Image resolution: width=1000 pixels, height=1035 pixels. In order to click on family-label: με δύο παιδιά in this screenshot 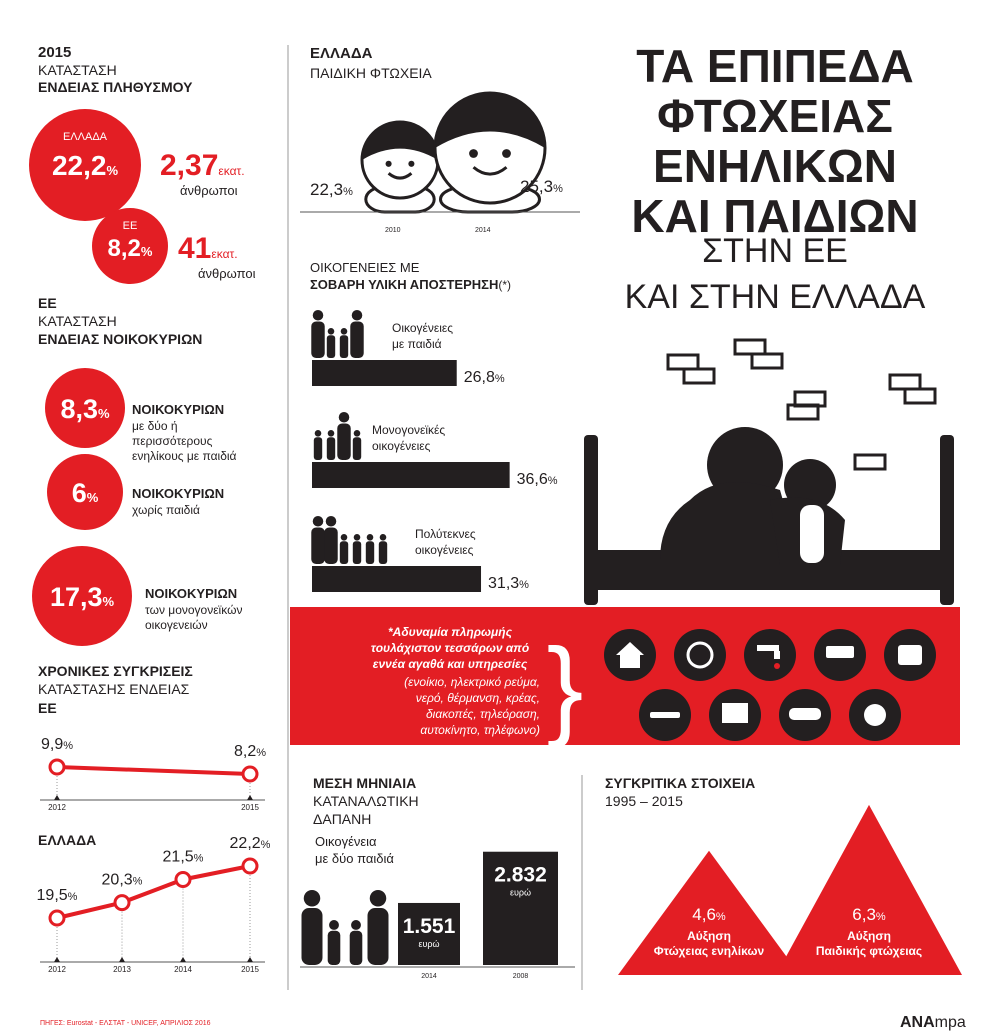, I will do `click(354, 858)`.